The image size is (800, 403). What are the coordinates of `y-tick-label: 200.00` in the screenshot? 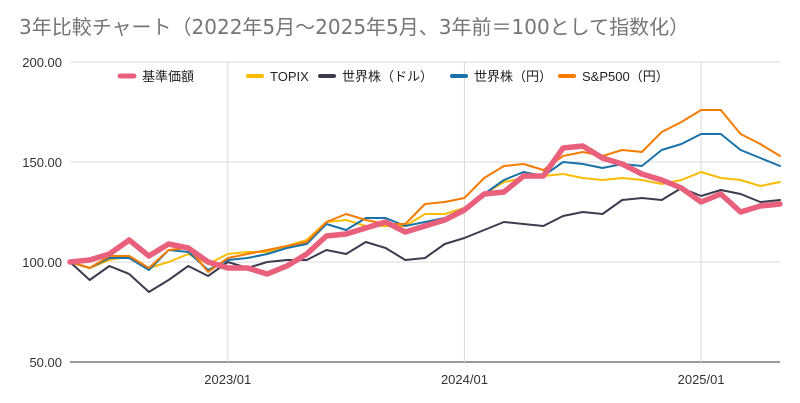 It's located at (42, 62).